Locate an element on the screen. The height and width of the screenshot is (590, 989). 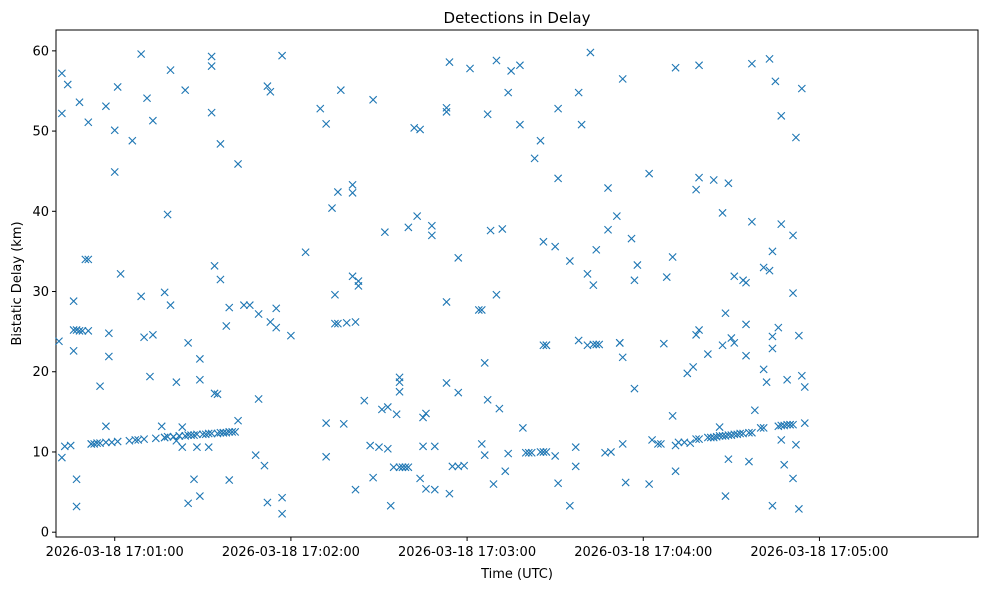
x-tick-label: 2026-03-18 17:03:00 is located at coordinates (467, 552).